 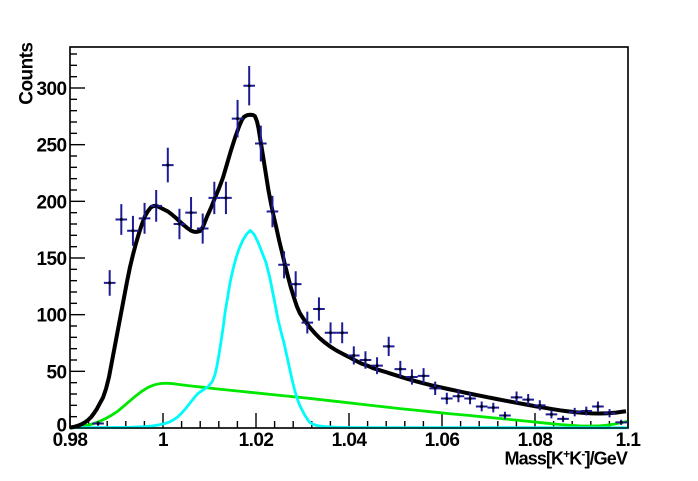 I want to click on svg-text: 1, so click(x=163, y=440).